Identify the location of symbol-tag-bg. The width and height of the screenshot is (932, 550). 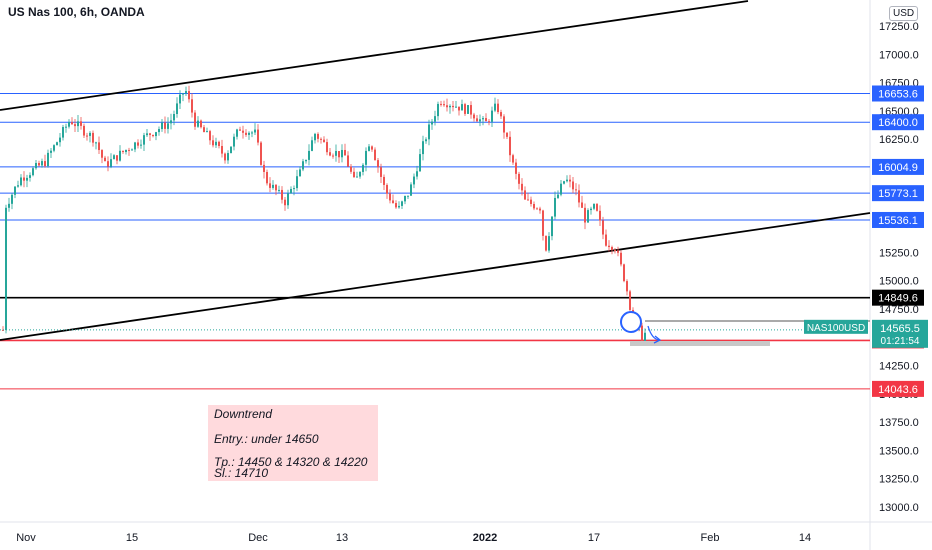
(836, 326).